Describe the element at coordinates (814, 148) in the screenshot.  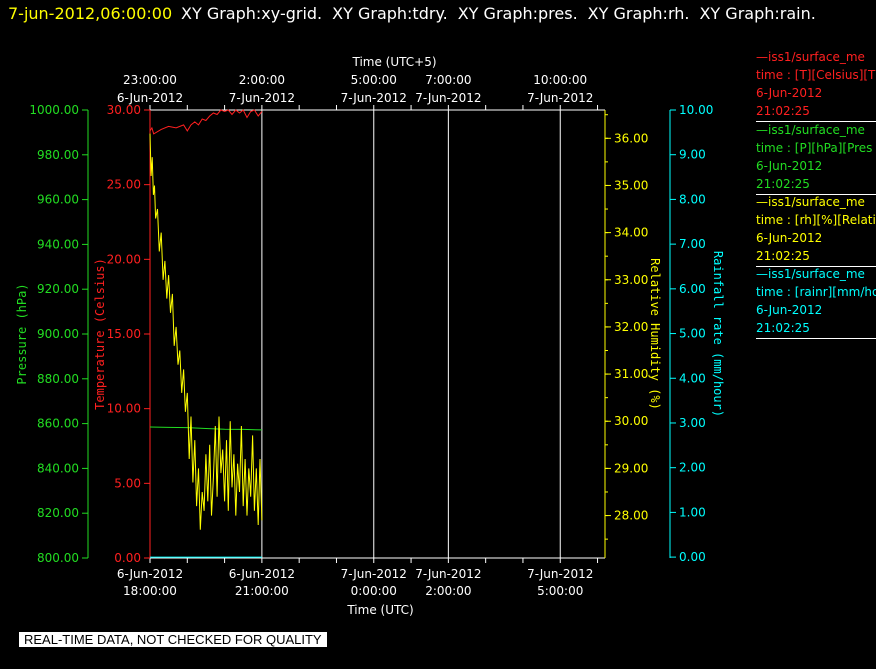
I see `legend-variable: time : [P][hPa][Pres` at that location.